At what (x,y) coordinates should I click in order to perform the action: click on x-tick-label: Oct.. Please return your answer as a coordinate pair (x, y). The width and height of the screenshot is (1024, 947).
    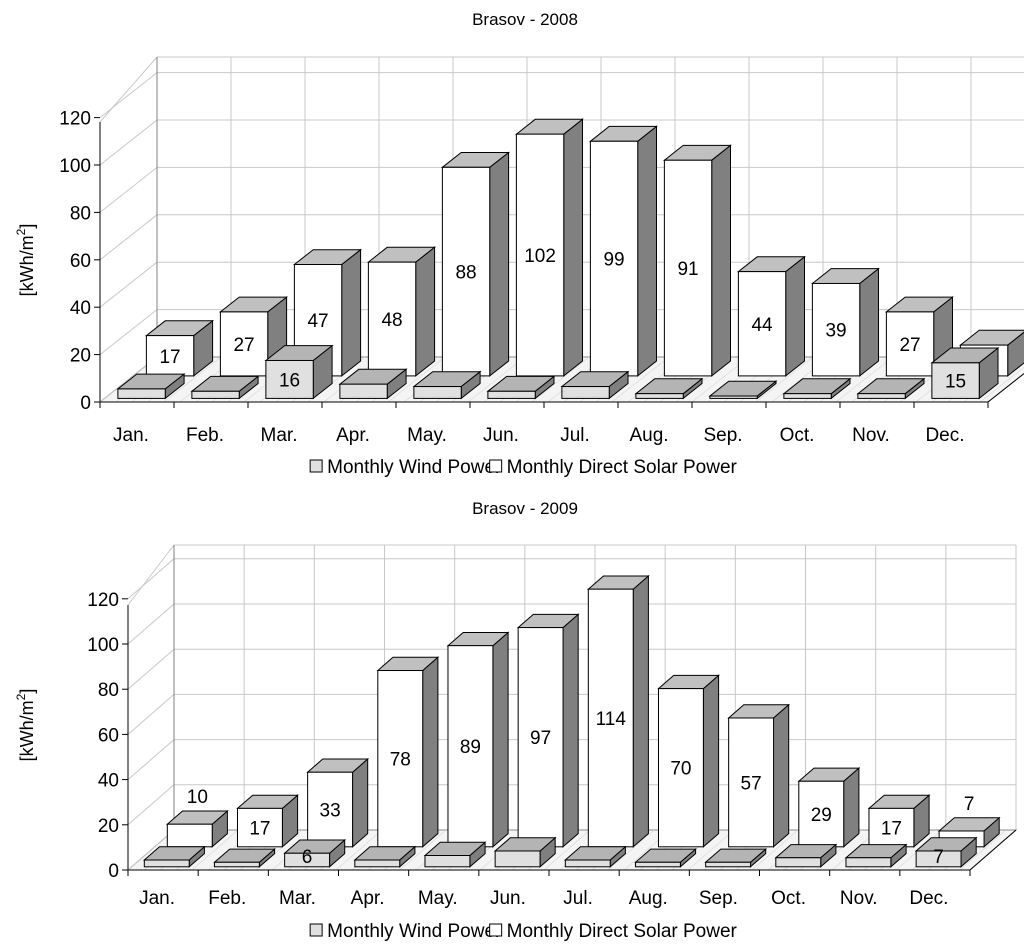
    Looking at the image, I should click on (788, 898).